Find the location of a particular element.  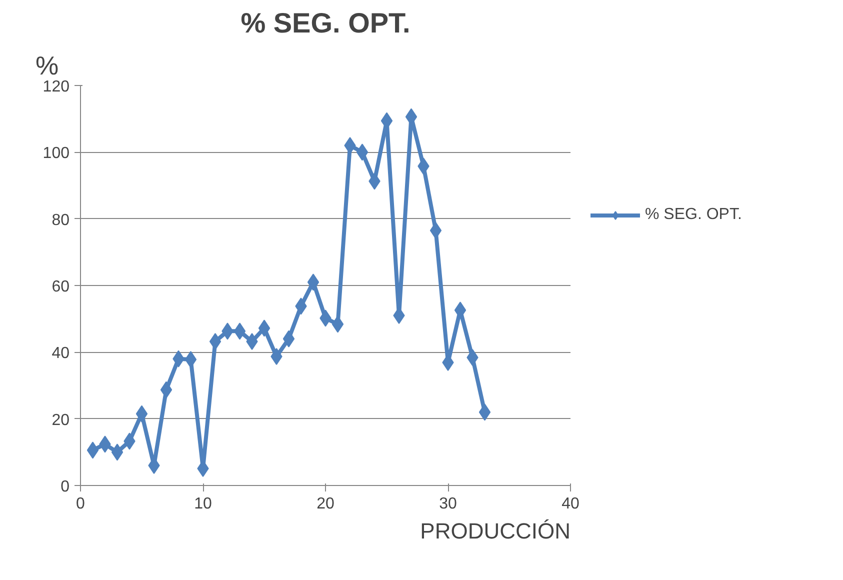

x-tick-label: 30 is located at coordinates (448, 504).